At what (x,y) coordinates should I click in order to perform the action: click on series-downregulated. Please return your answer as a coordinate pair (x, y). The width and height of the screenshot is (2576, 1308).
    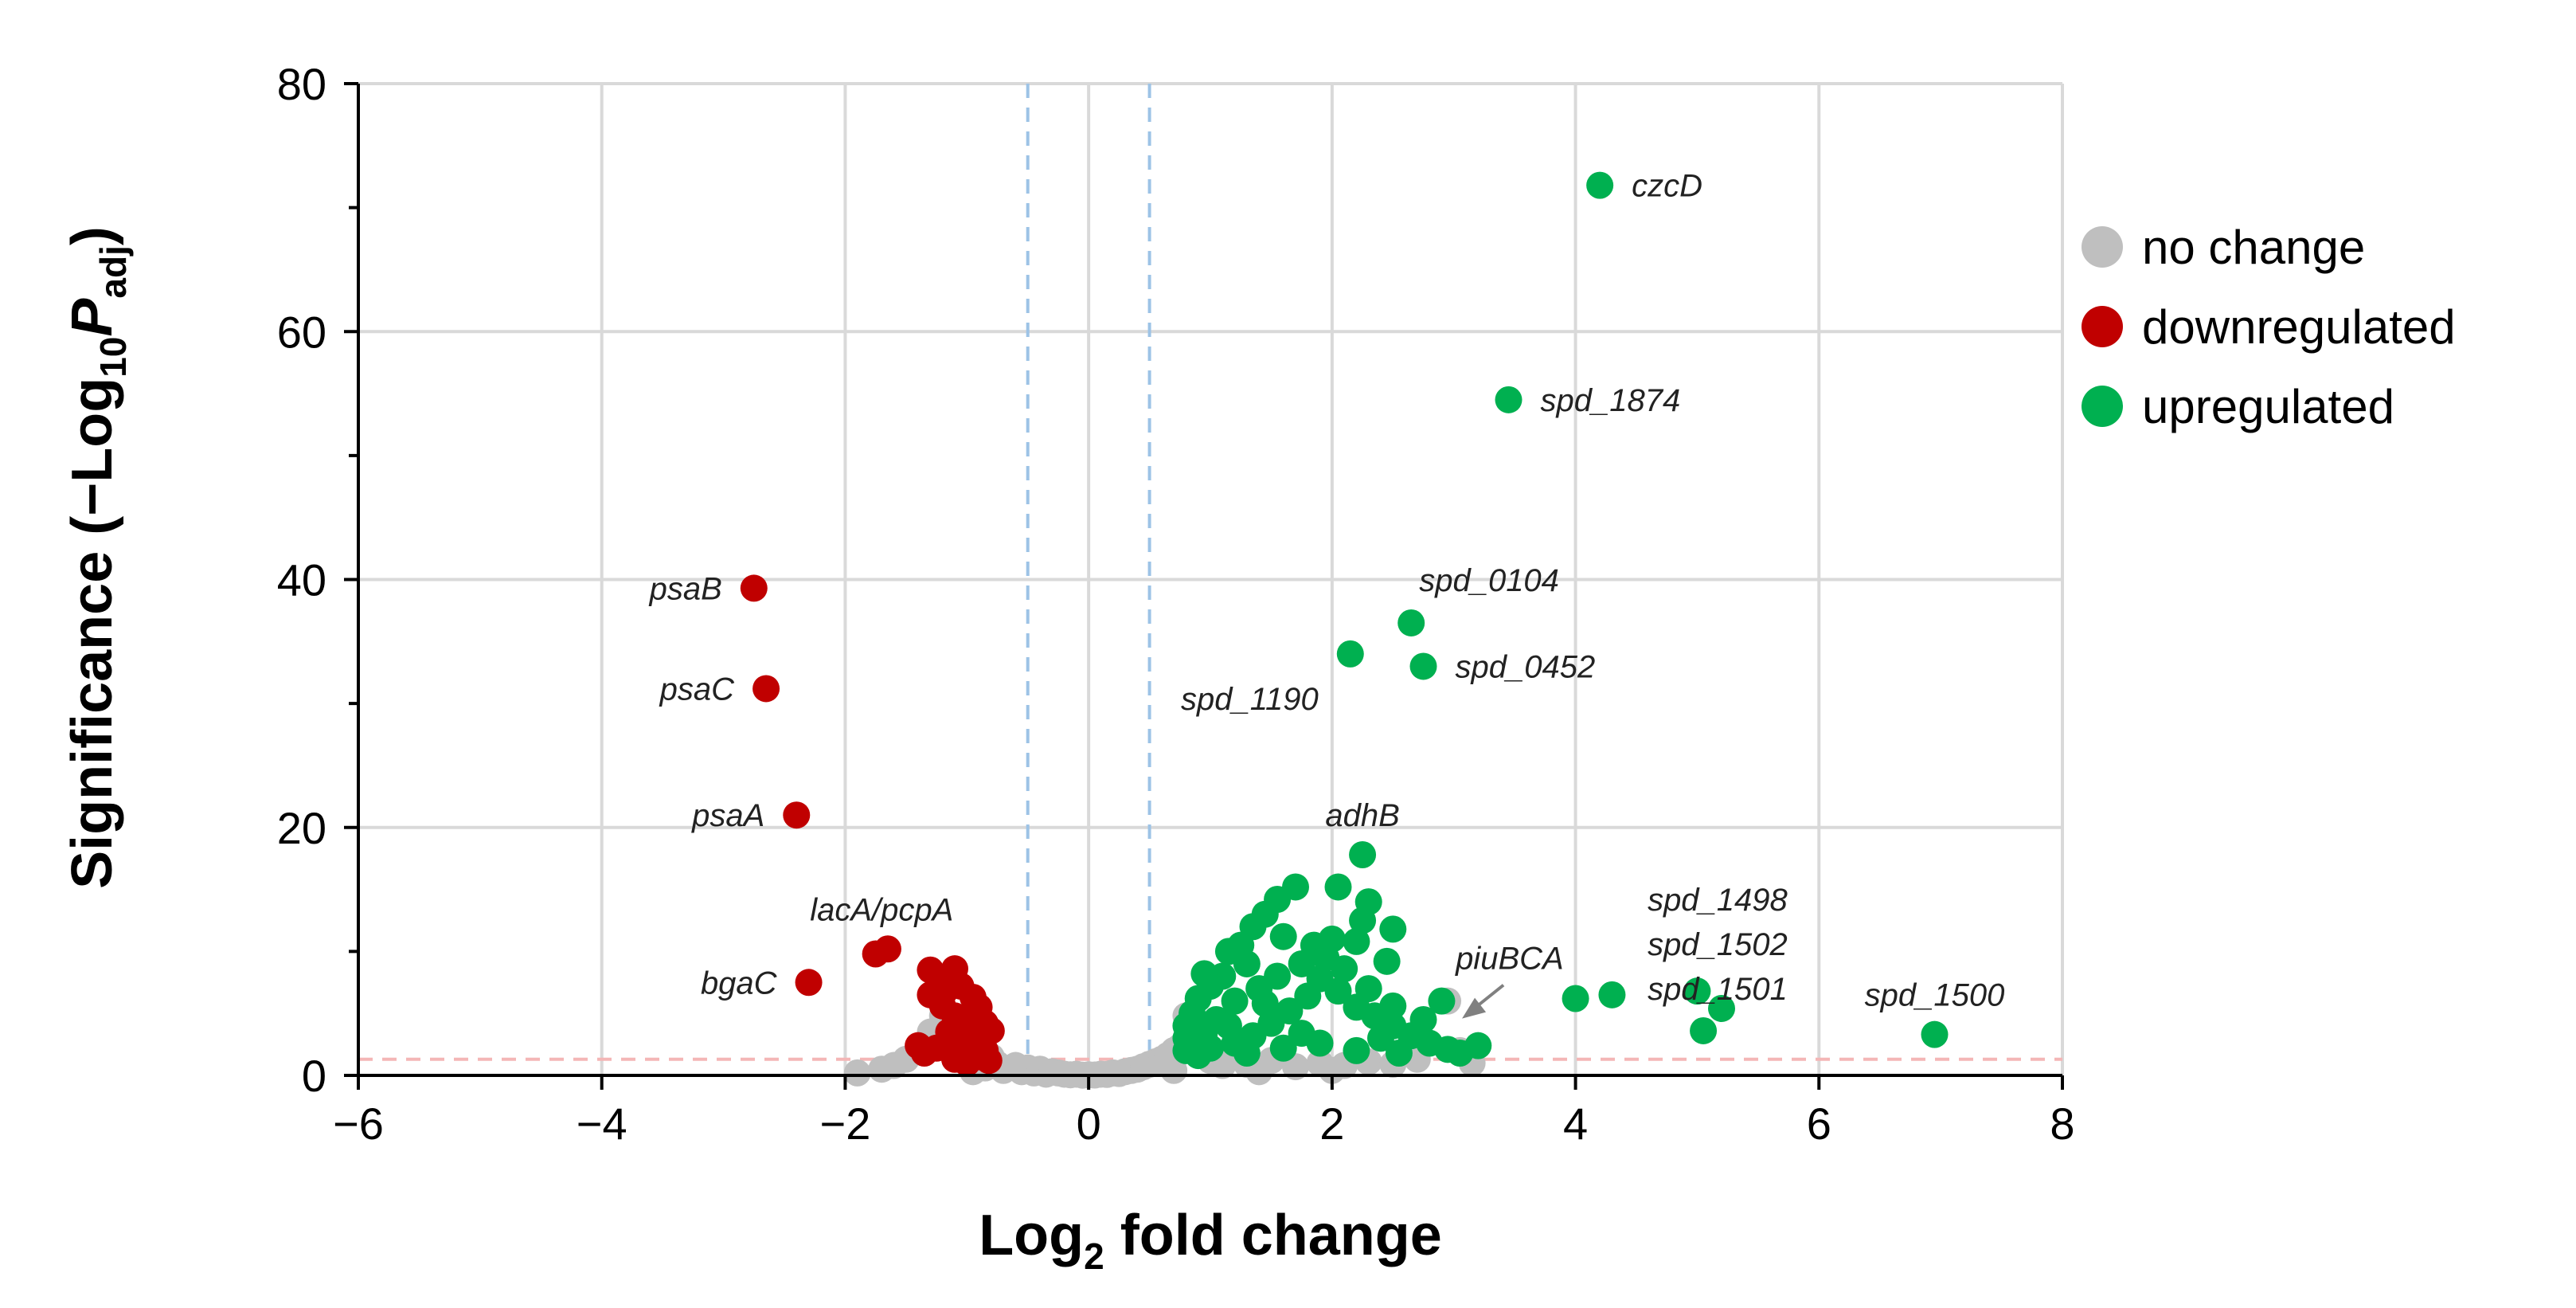
    Looking at the image, I should click on (872, 826).